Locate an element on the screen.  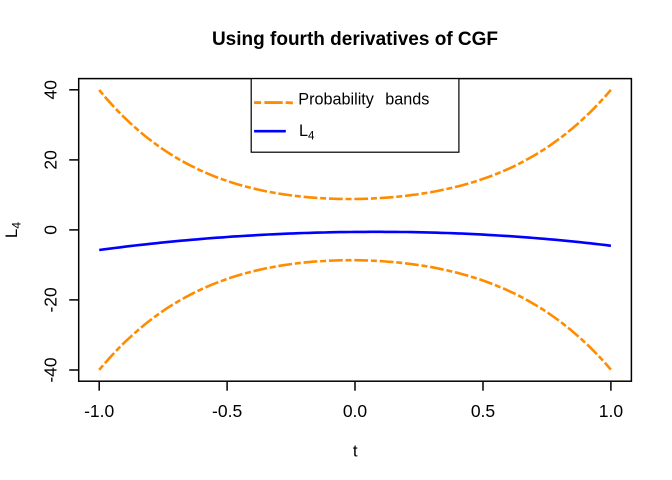
svg-text:Using fourth derivatives of CG: Using fourth derivatives of CGF is located at coordinates (355, 39).